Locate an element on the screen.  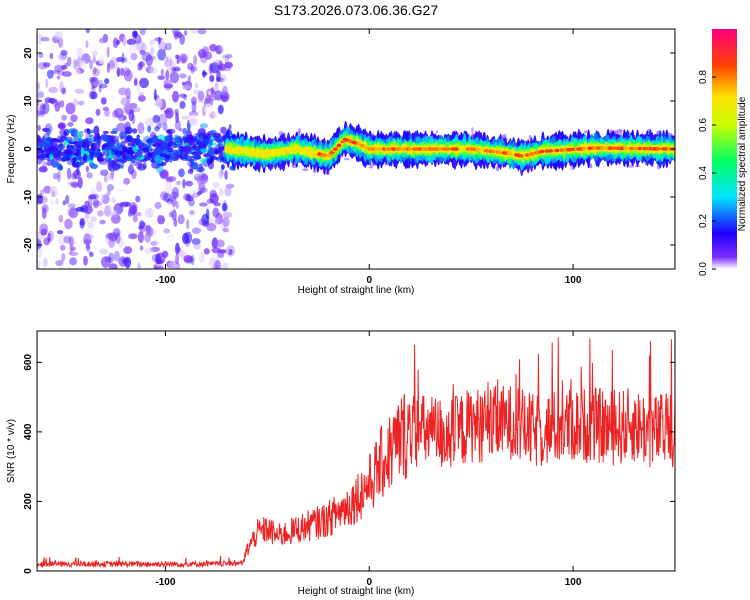
snr-y-tick-label: 600 is located at coordinates (28, 362).